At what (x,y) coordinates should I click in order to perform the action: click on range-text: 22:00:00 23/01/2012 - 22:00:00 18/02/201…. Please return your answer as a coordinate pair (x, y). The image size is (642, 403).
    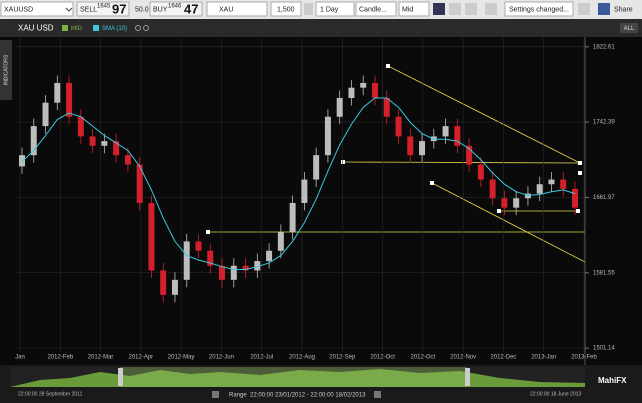
    Looking at the image, I should click on (308, 396).